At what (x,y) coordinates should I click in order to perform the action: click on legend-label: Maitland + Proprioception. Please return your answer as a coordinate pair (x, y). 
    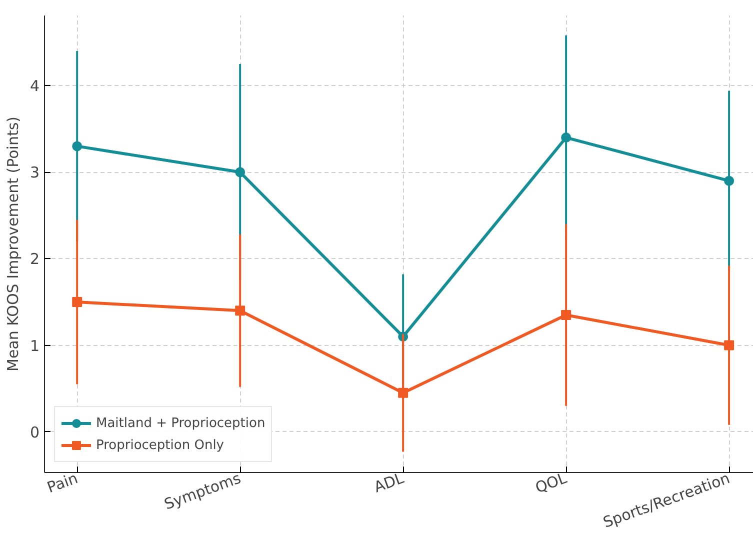
    Looking at the image, I should click on (181, 423).